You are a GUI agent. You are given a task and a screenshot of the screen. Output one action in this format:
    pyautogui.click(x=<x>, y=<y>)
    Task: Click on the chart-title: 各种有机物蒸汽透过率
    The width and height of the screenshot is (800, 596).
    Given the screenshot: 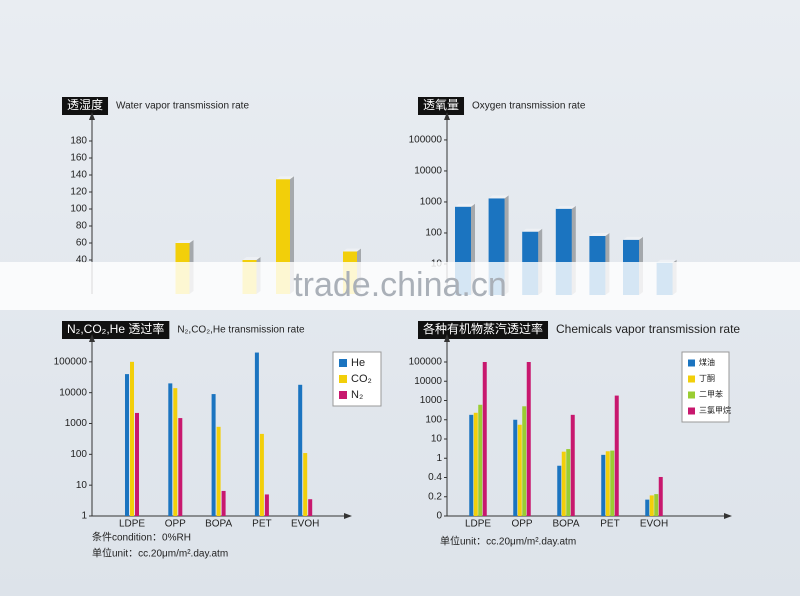 What is the action you would take?
    pyautogui.click(x=483, y=328)
    